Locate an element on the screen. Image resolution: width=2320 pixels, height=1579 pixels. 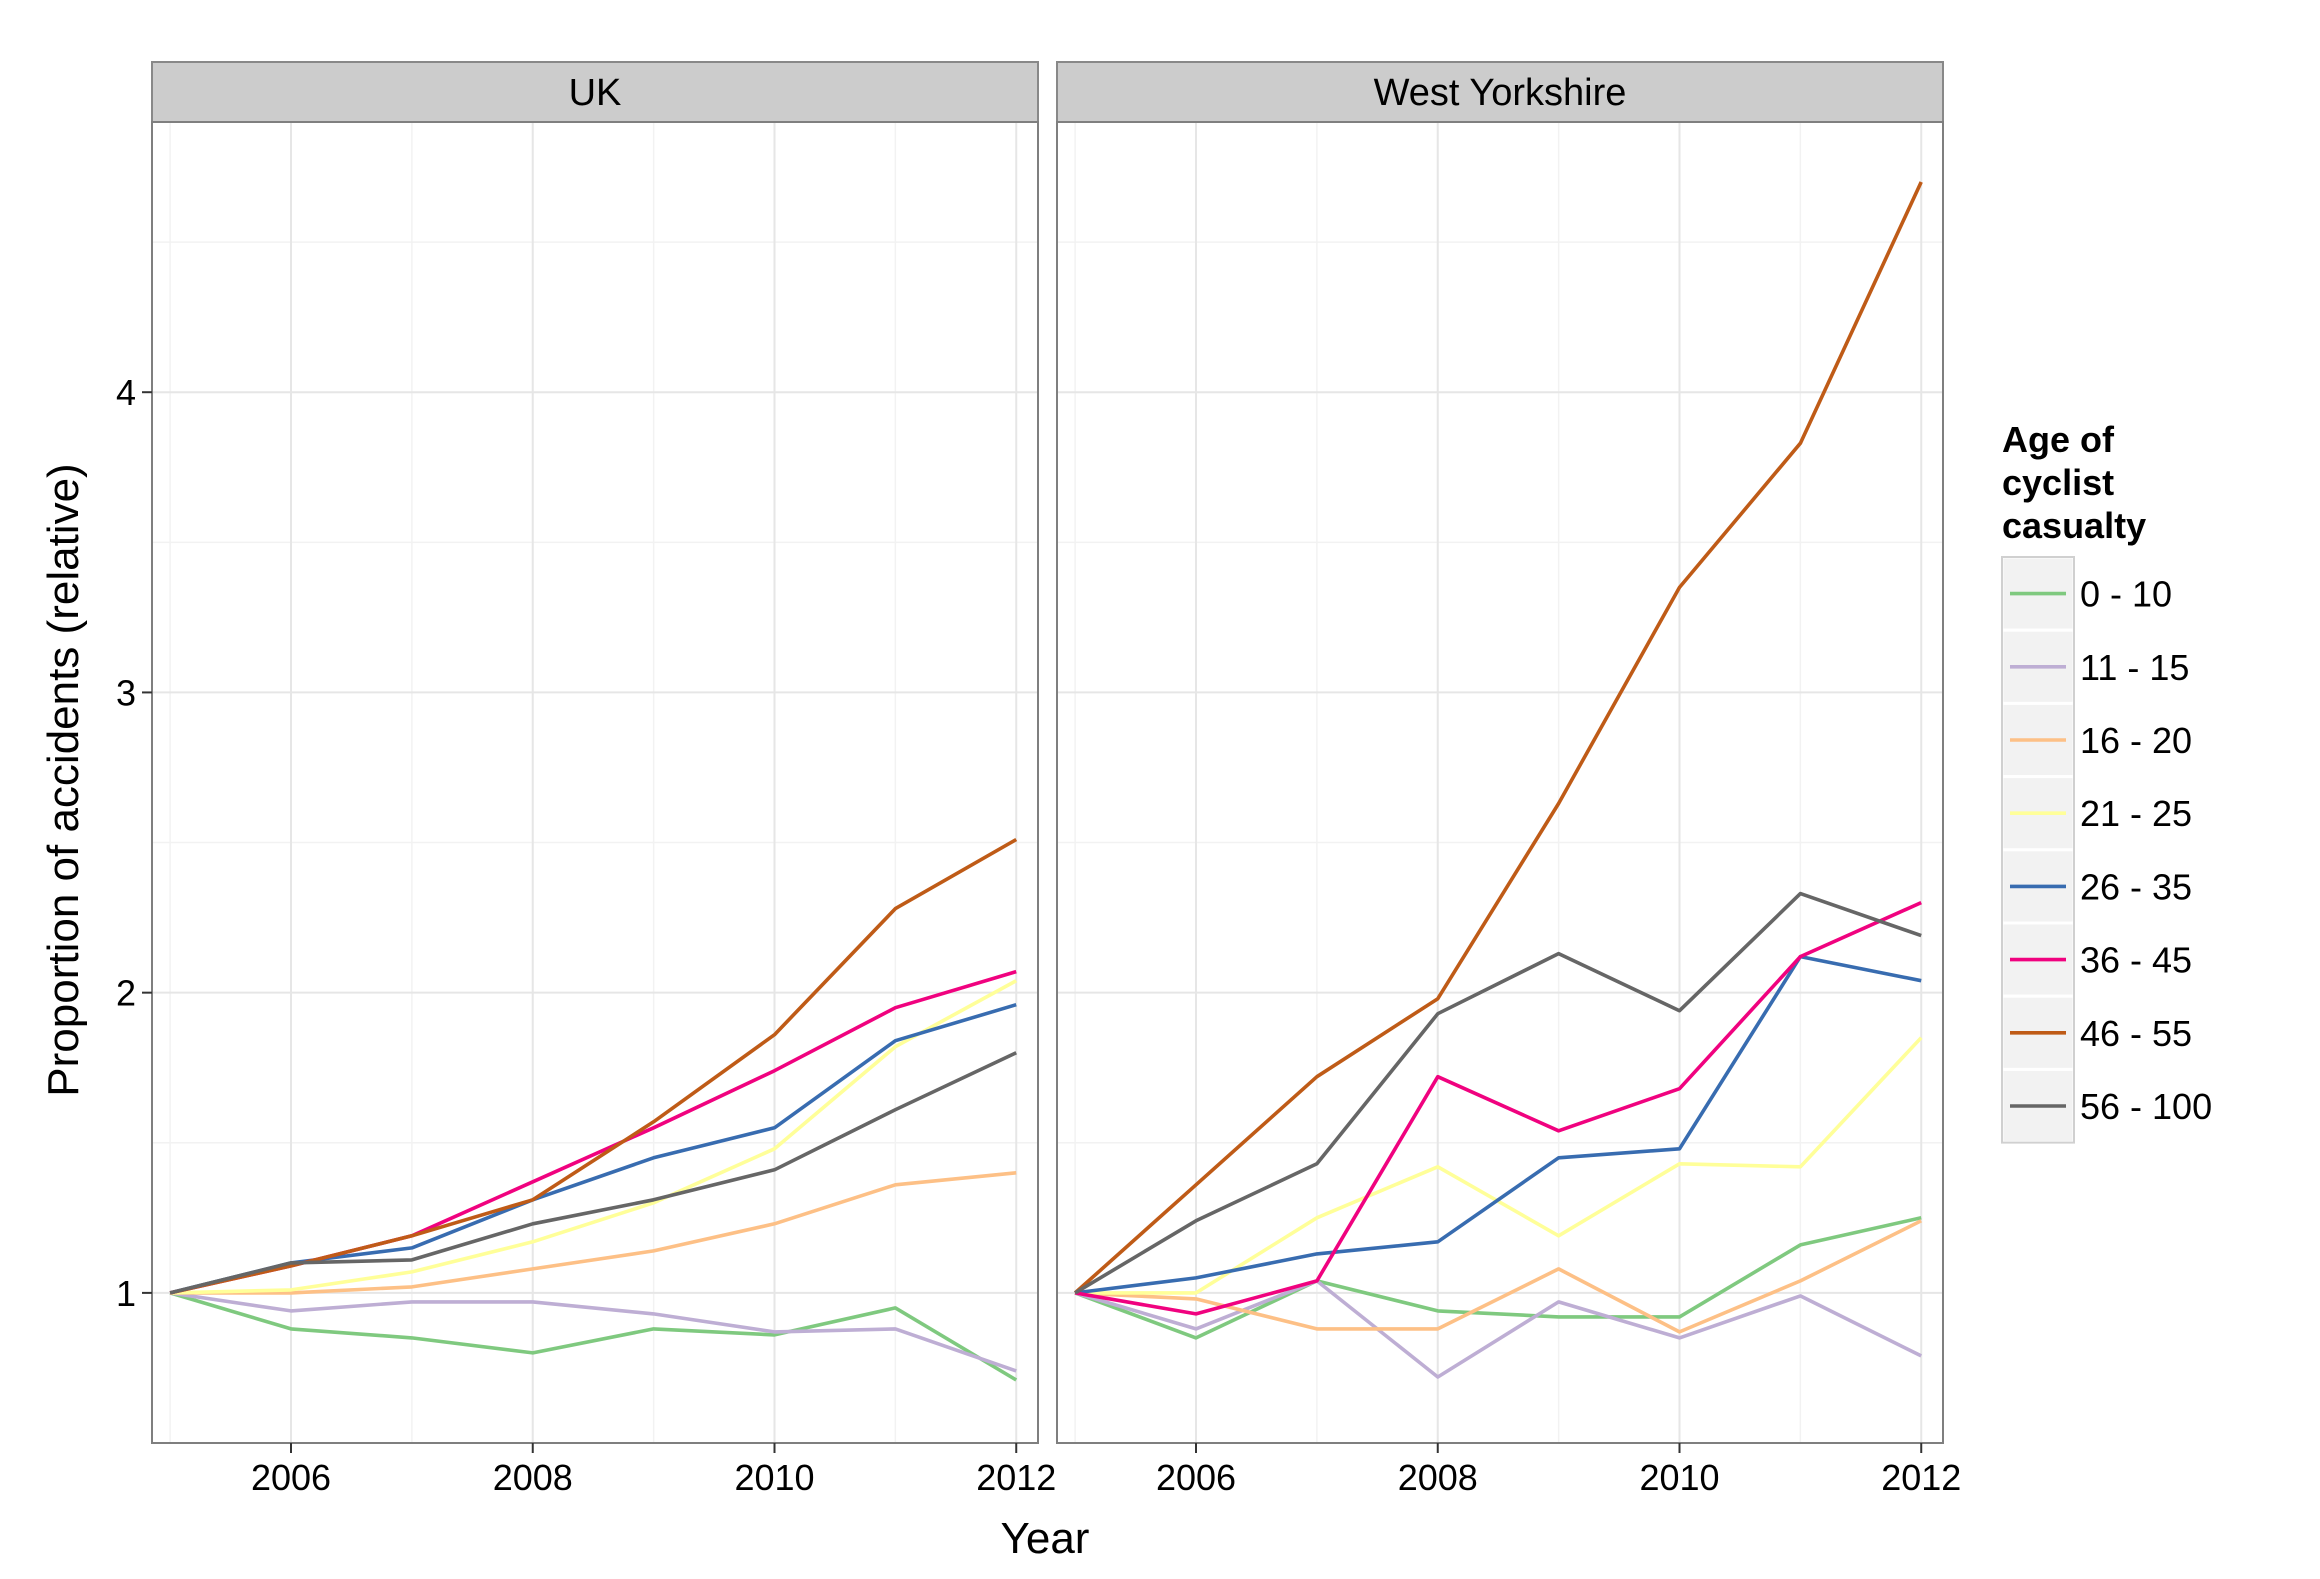
legend-label: 11 - 15 is located at coordinates (2134, 667).